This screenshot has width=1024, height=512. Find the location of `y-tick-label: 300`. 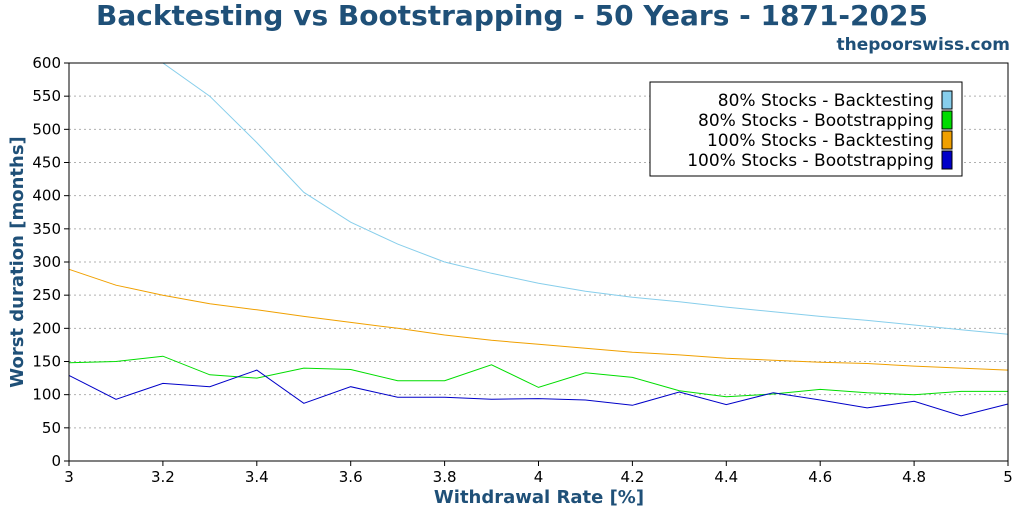

y-tick-label: 300 is located at coordinates (46, 262).